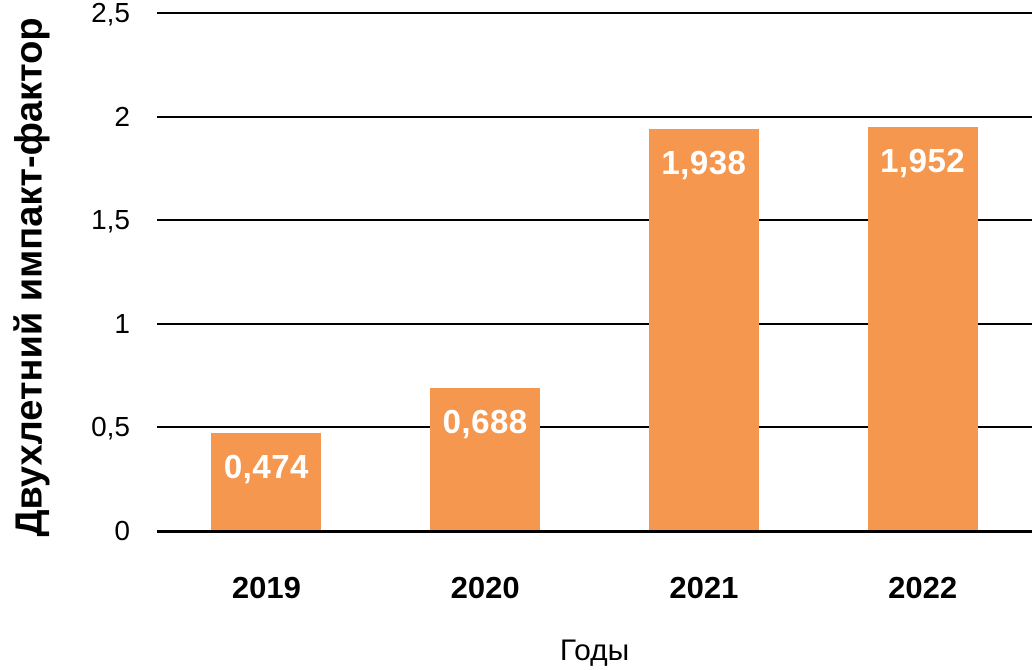 This screenshot has height=670, width=1032. Describe the element at coordinates (122, 323) in the screenshot. I see `y-tick-label: 1` at that location.